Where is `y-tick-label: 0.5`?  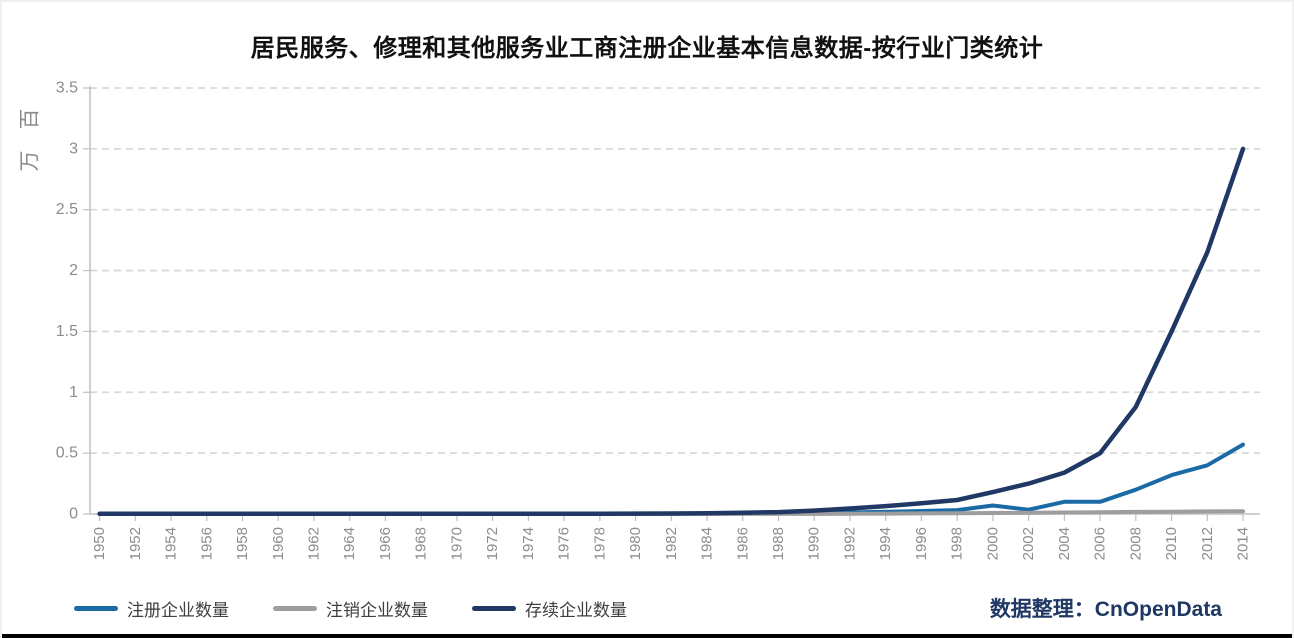
y-tick-label: 0.5 is located at coordinates (67, 453).